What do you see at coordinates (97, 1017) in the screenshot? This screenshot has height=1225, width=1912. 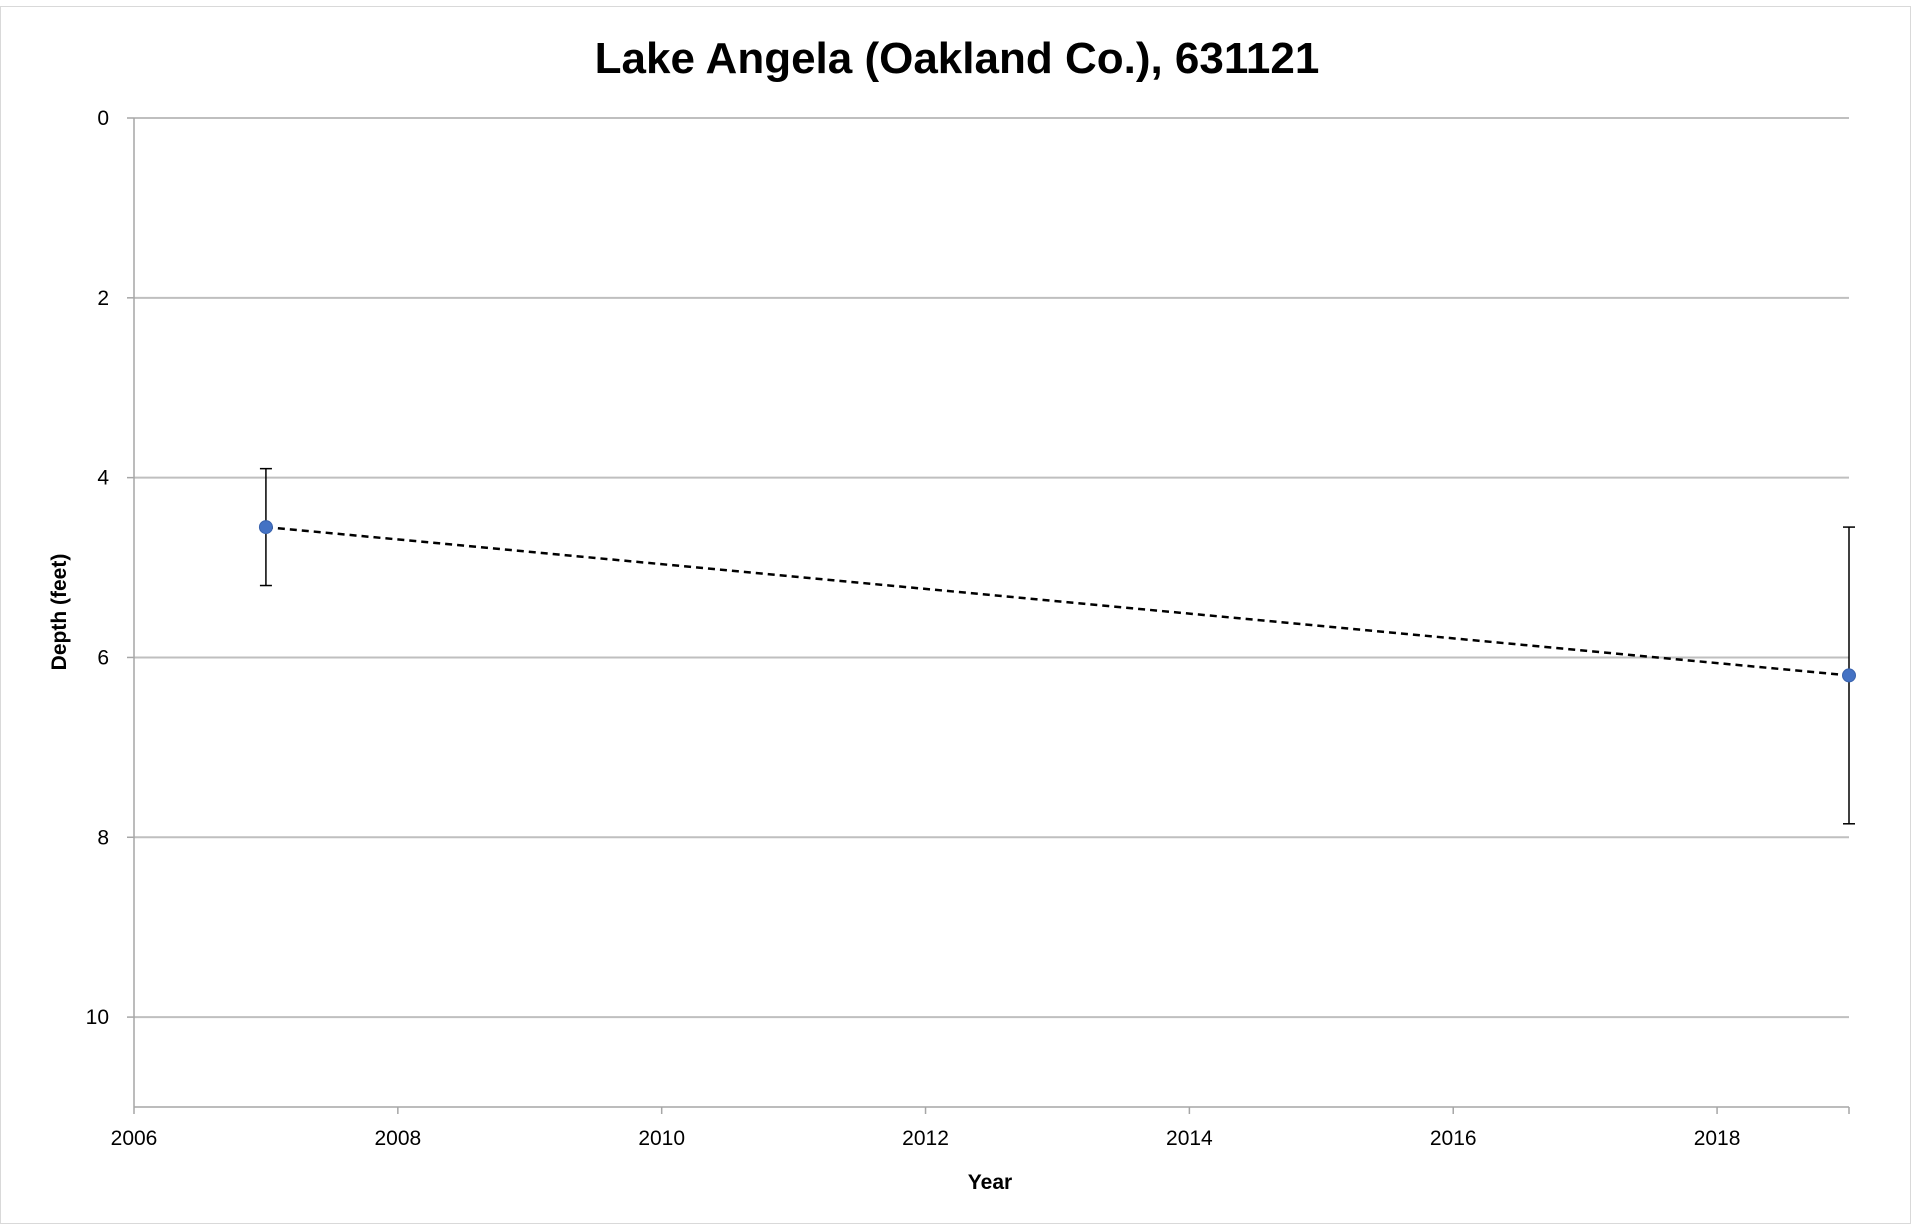 I see `y-tick-label: 10` at bounding box center [97, 1017].